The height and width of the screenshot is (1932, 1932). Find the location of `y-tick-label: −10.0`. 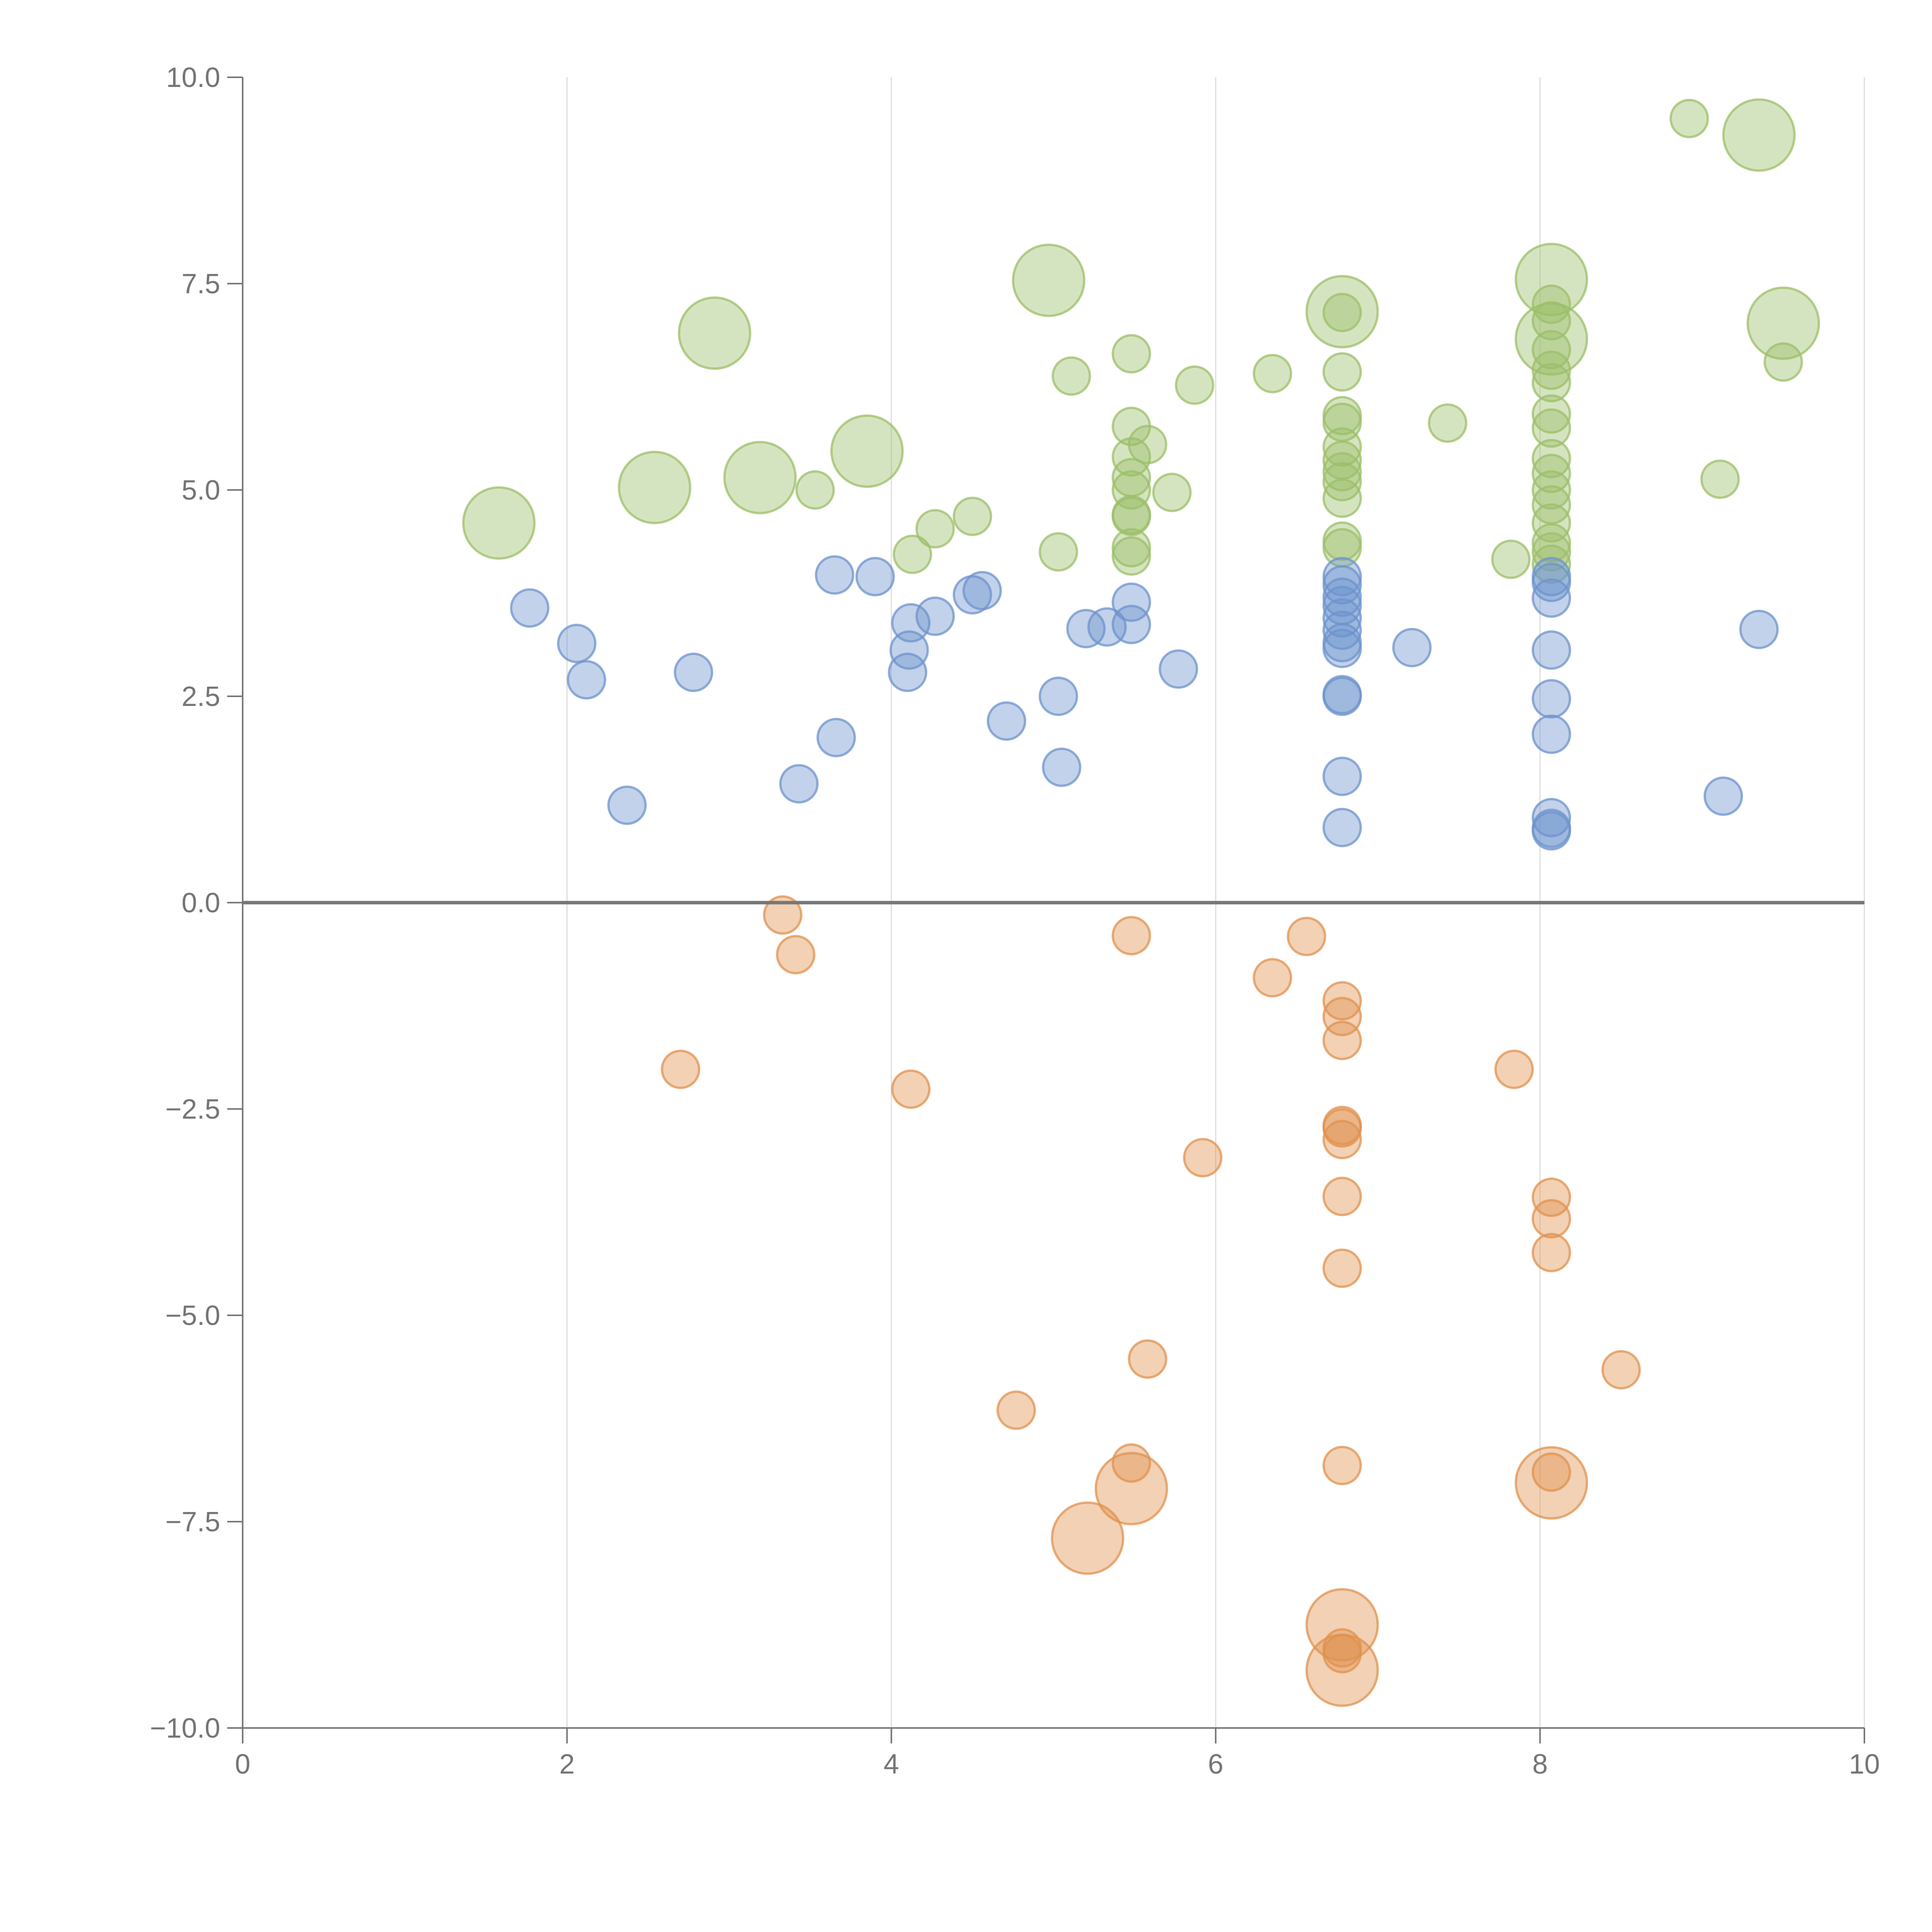

y-tick-label: −10.0 is located at coordinates (185, 1728).